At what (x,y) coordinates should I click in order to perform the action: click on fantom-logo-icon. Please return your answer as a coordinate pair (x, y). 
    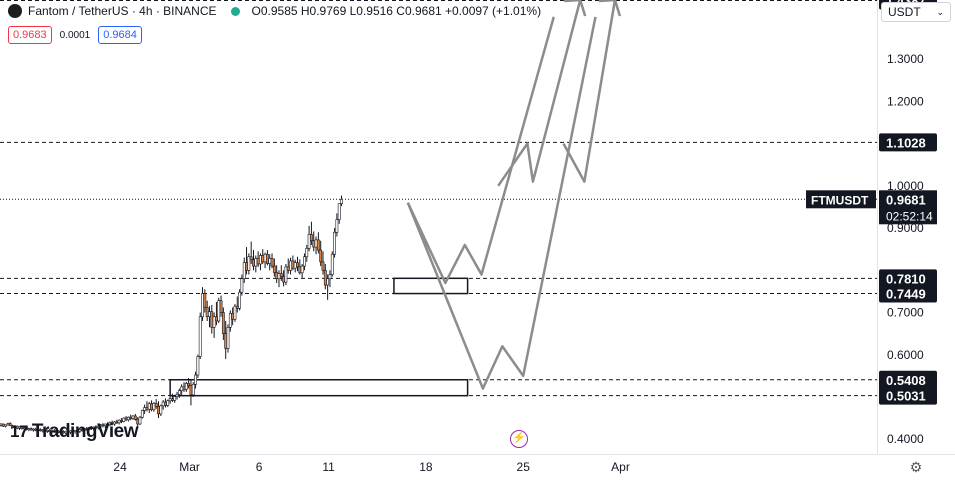
    Looking at the image, I should click on (15, 11).